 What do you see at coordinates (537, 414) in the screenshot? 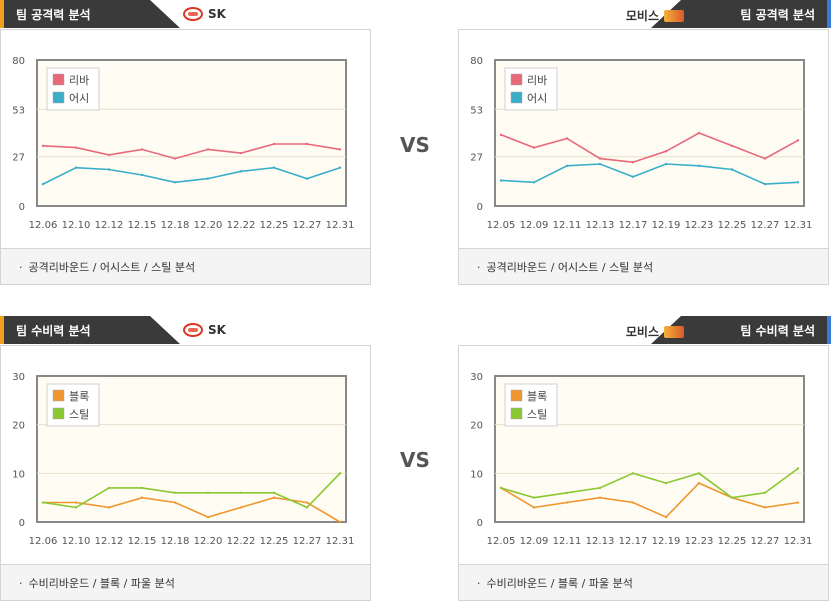
I see `legend-label: 스틸` at bounding box center [537, 414].